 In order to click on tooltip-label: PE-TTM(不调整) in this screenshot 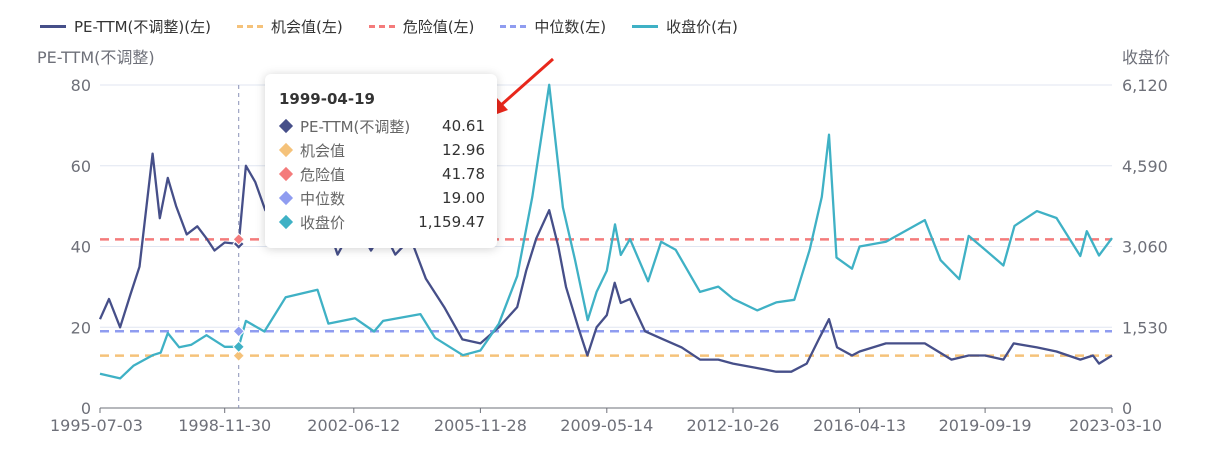, I will do `click(355, 126)`.